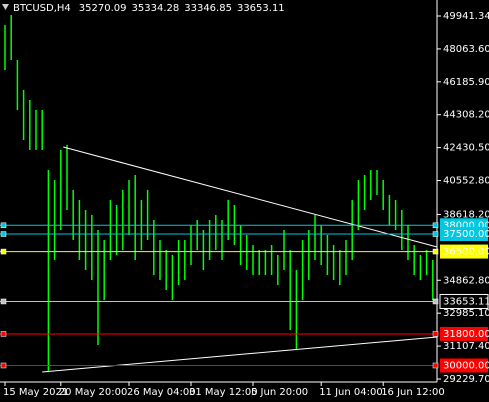  What do you see at coordinates (466, 346) in the screenshot?
I see `y-tick-label: 31107.40` at bounding box center [466, 346].